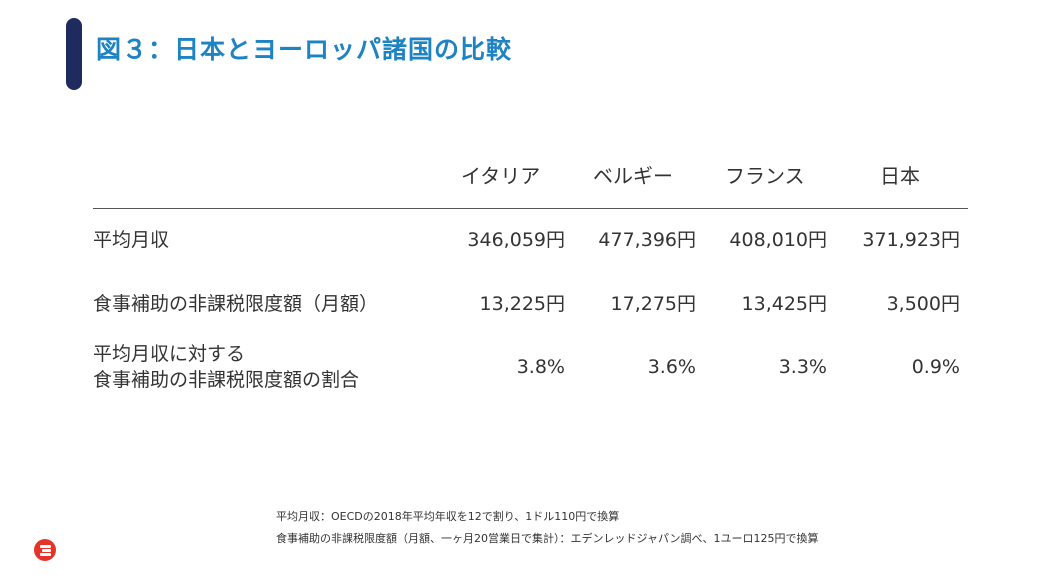 Image resolution: width=1040 pixels, height=585 pixels. Describe the element at coordinates (516, 240) in the screenshot. I see `cell-italy: 346,059円` at that location.